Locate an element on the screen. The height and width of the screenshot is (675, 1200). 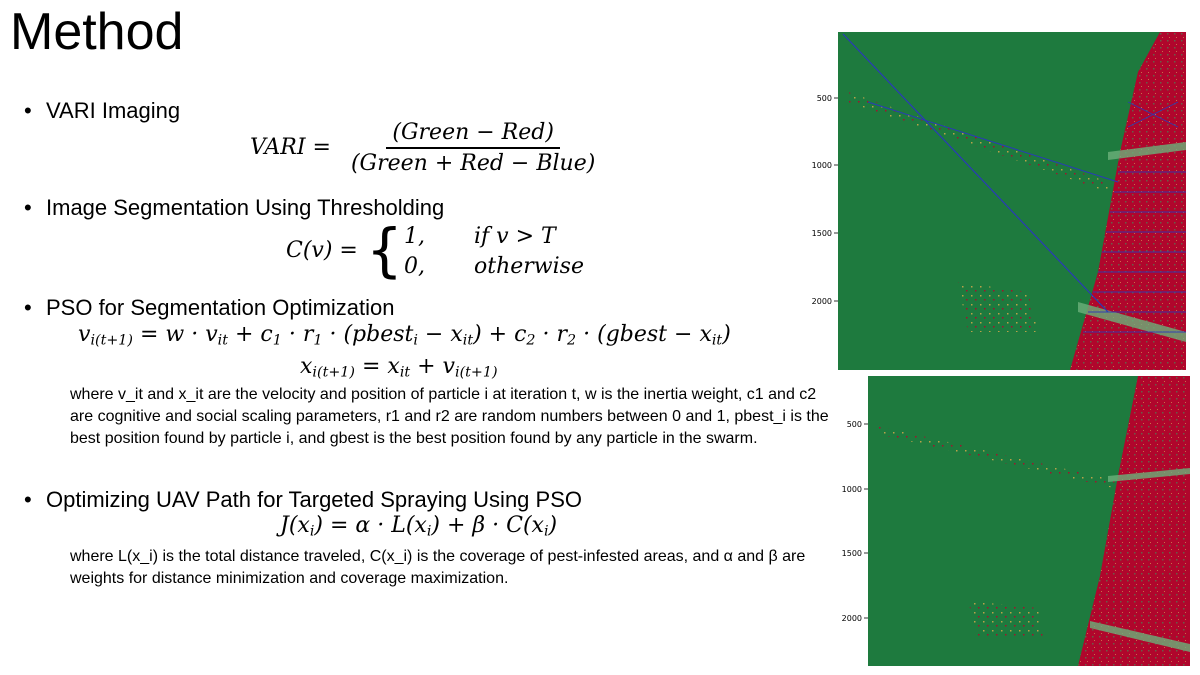
uav-path-sweeps is located at coordinates (1134, 217).